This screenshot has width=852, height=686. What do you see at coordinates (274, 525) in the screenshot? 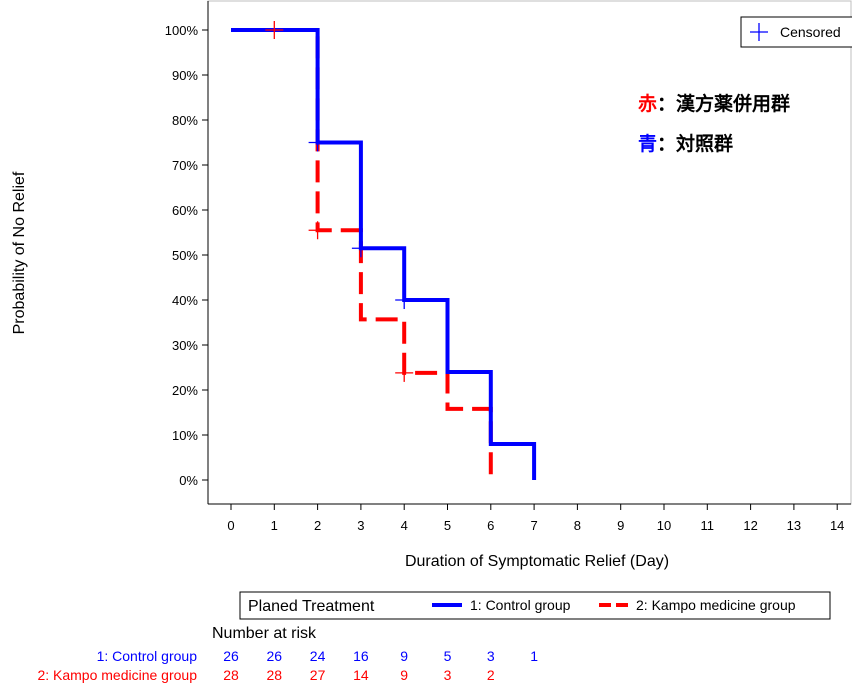
I see `x-tick-label: 1` at bounding box center [274, 525].